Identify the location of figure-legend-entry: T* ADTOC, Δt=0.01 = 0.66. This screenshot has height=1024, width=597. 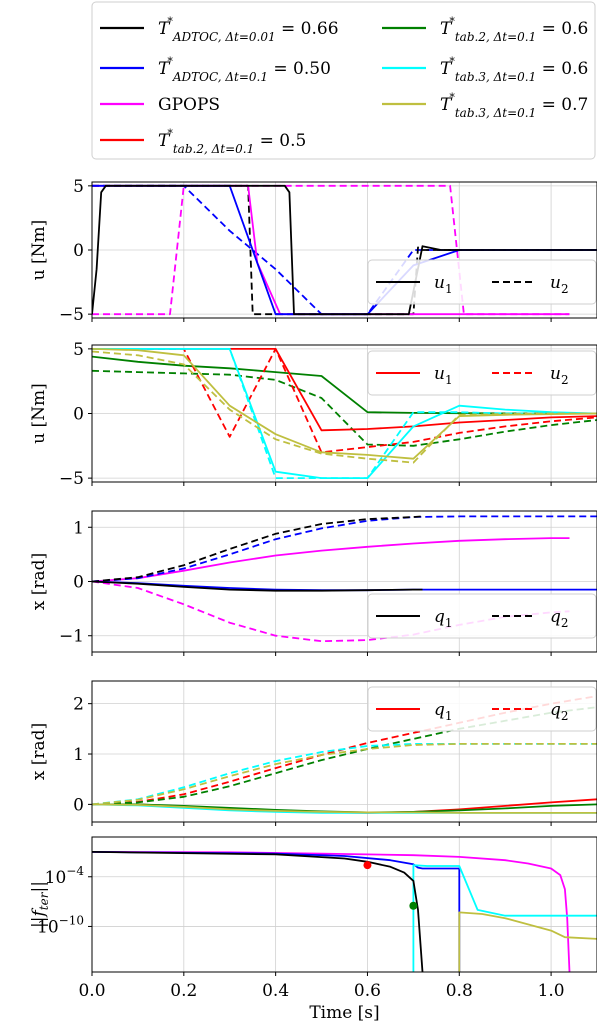
(219, 29).